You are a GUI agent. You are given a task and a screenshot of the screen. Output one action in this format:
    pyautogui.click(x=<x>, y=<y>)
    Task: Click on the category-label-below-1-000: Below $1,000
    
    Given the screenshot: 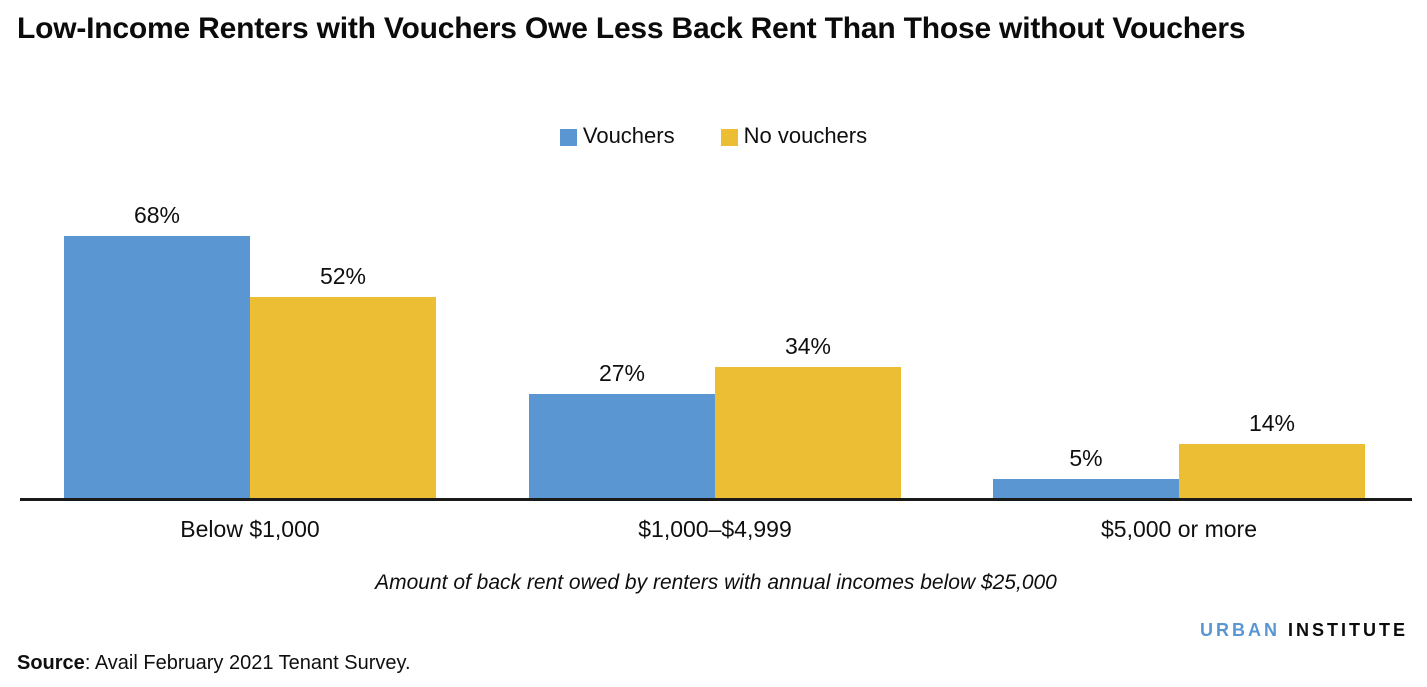 What is the action you would take?
    pyautogui.click(x=250, y=529)
    